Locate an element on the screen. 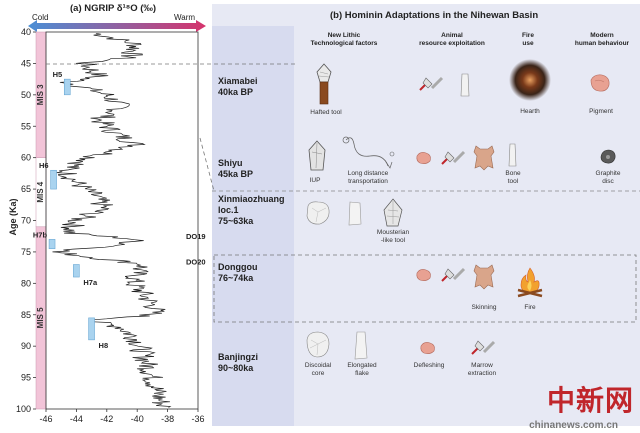  defleshing-icon is located at coordinates (427, 348).